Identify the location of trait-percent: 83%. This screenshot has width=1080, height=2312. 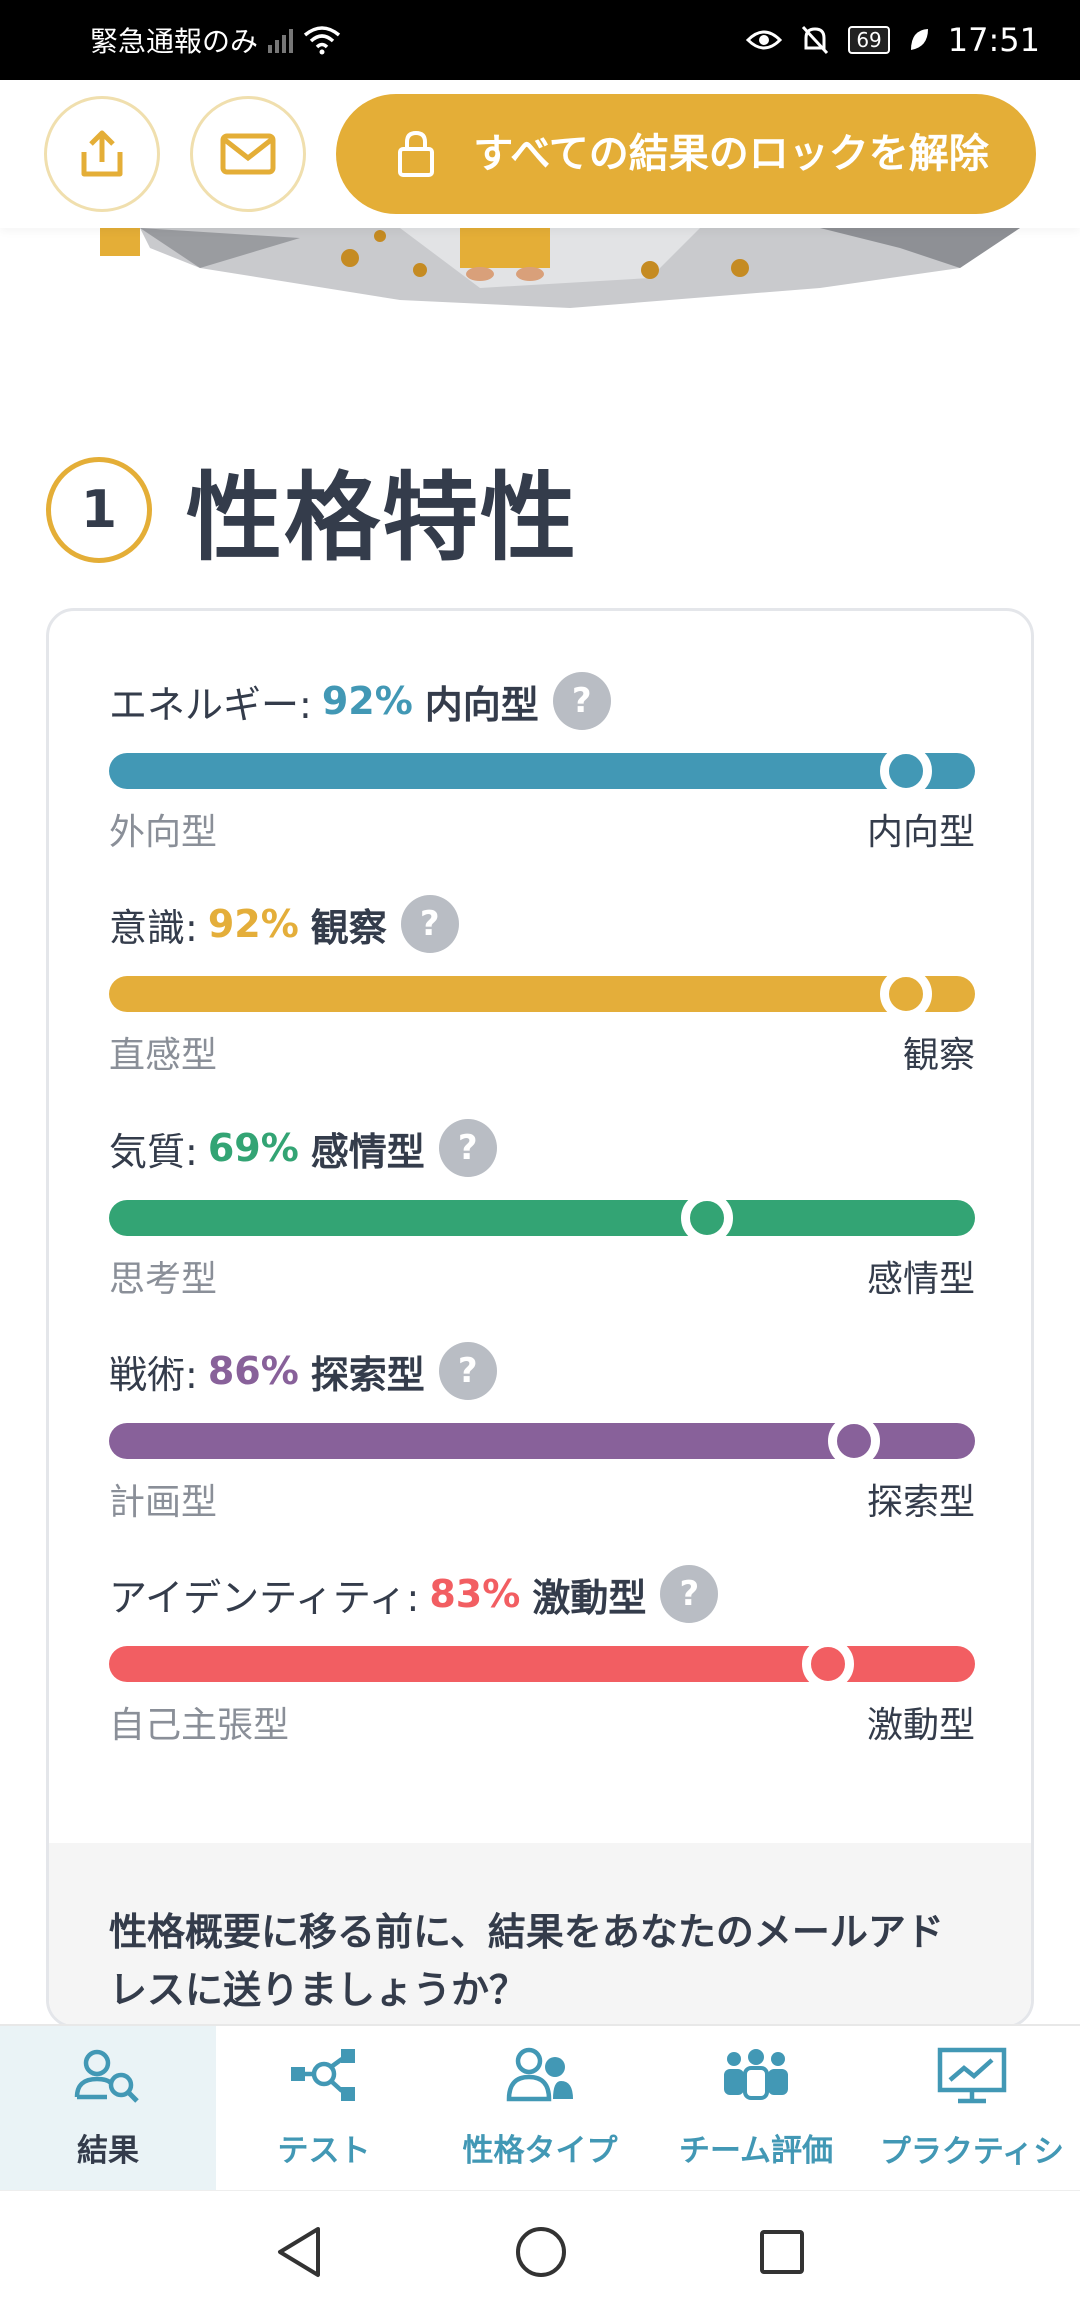
(475, 1594).